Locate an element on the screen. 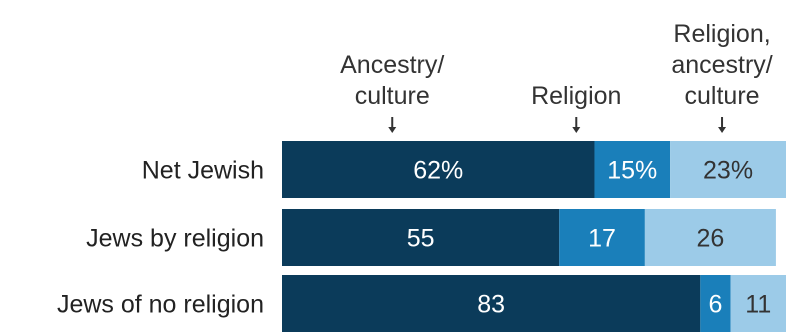 The image size is (792, 335). bar-segment-jews-by-religion-ancestry-culture is located at coordinates (421, 237).